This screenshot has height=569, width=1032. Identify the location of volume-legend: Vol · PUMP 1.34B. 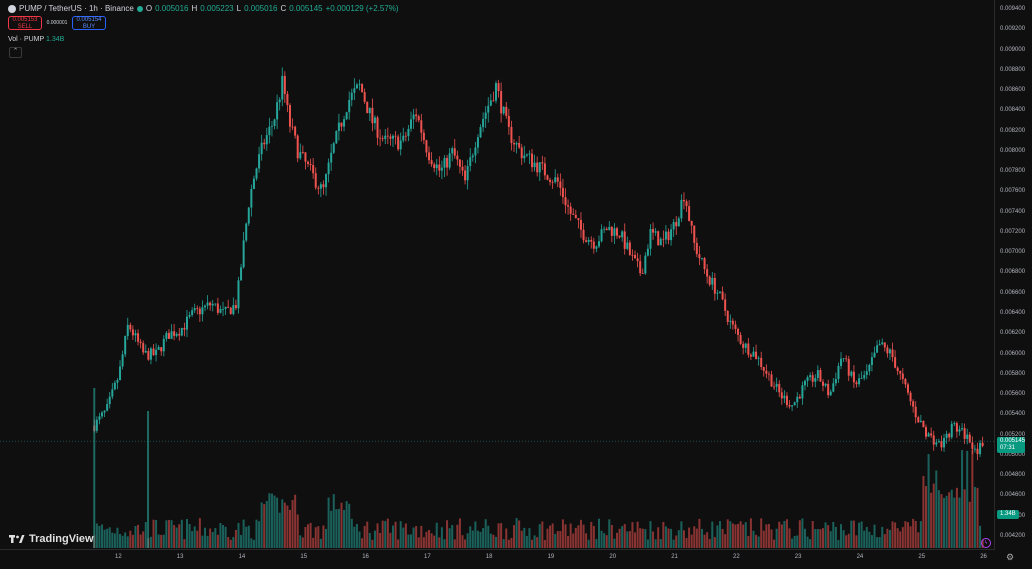
(36, 39).